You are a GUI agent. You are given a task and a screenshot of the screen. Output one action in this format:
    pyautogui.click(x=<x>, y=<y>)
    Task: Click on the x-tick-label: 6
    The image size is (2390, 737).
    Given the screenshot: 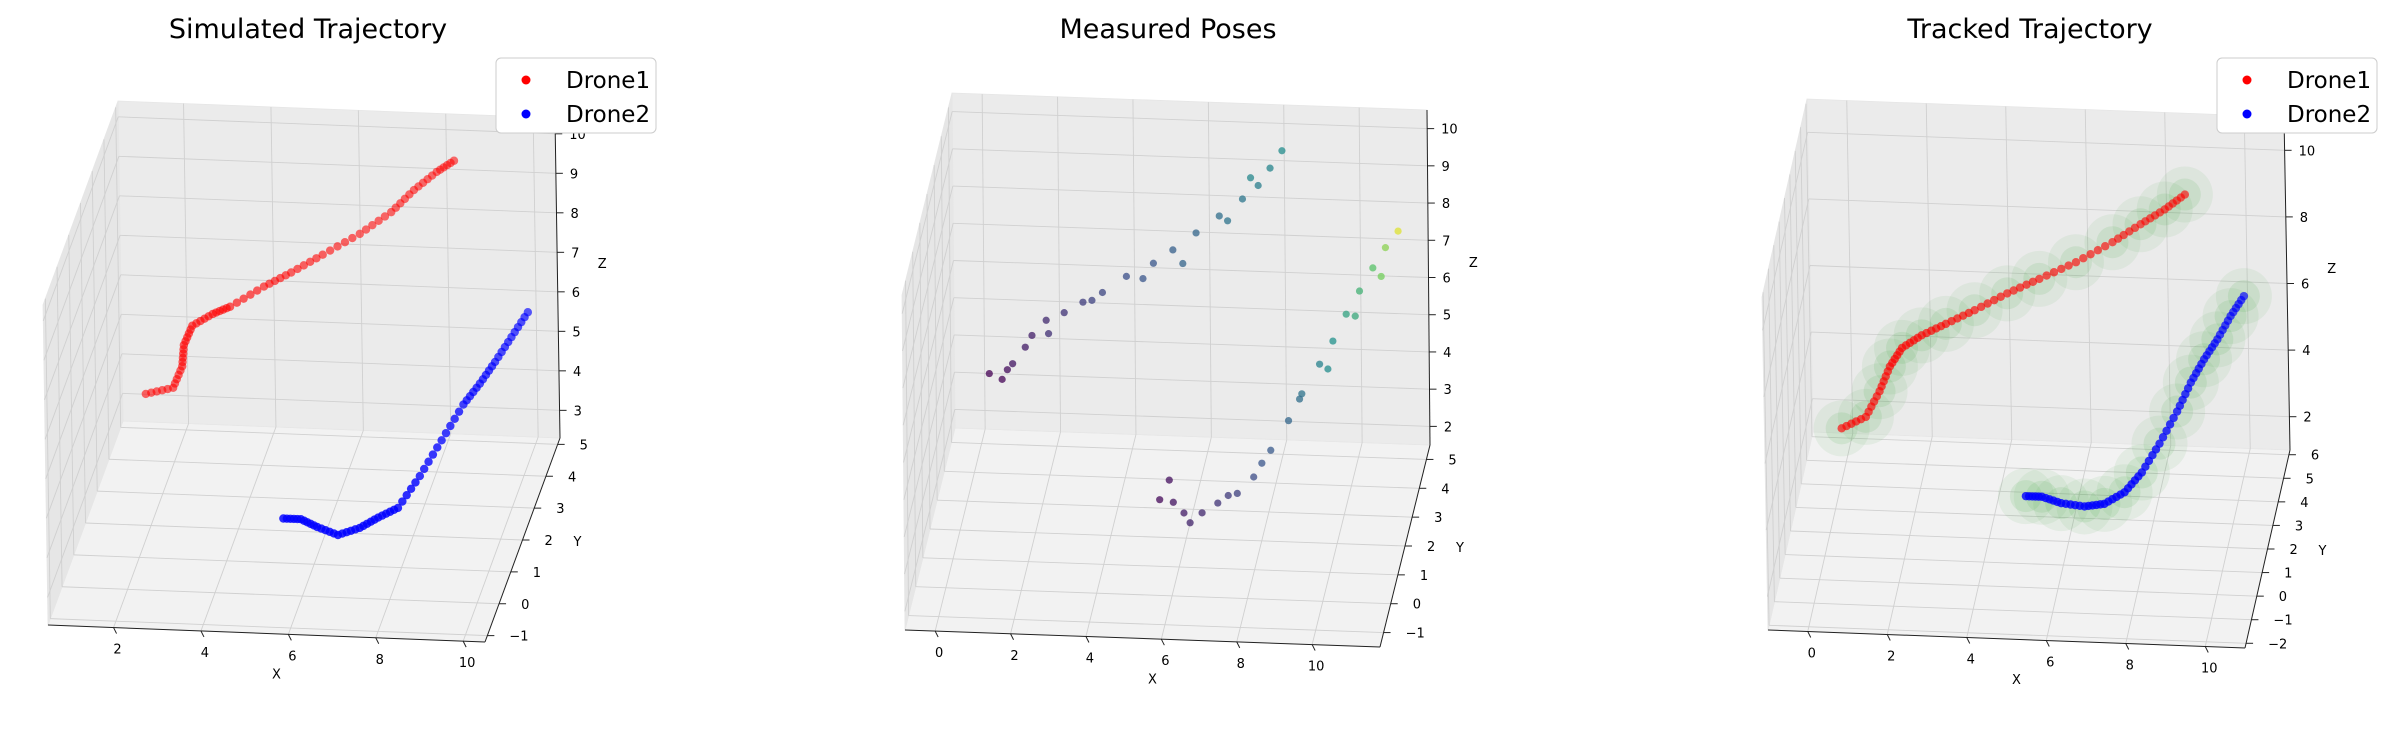 What is the action you would take?
    pyautogui.click(x=1165, y=661)
    